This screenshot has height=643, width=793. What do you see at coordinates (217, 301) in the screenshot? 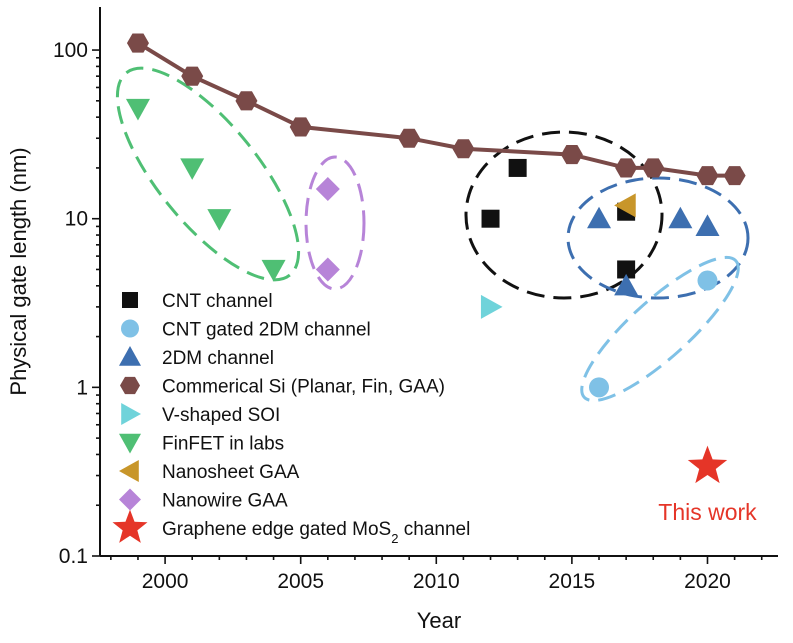
I see `legend-label: CNT channel` at bounding box center [217, 301].